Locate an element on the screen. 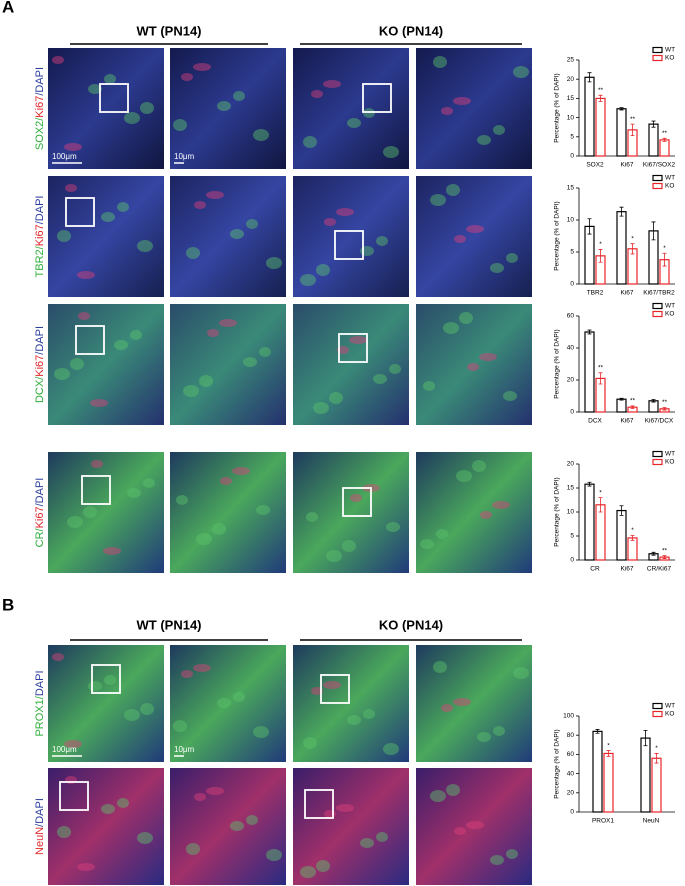 The width and height of the screenshot is (685, 886). column-header: WT (PN14) is located at coordinates (169, 624).